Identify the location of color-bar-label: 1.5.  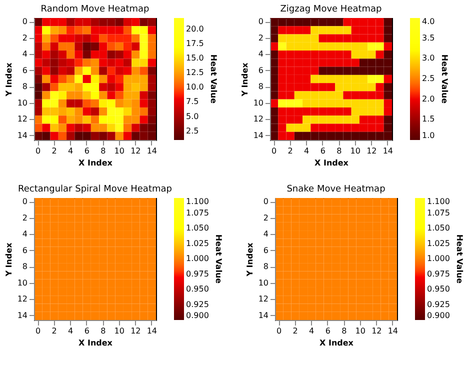
(428, 119).